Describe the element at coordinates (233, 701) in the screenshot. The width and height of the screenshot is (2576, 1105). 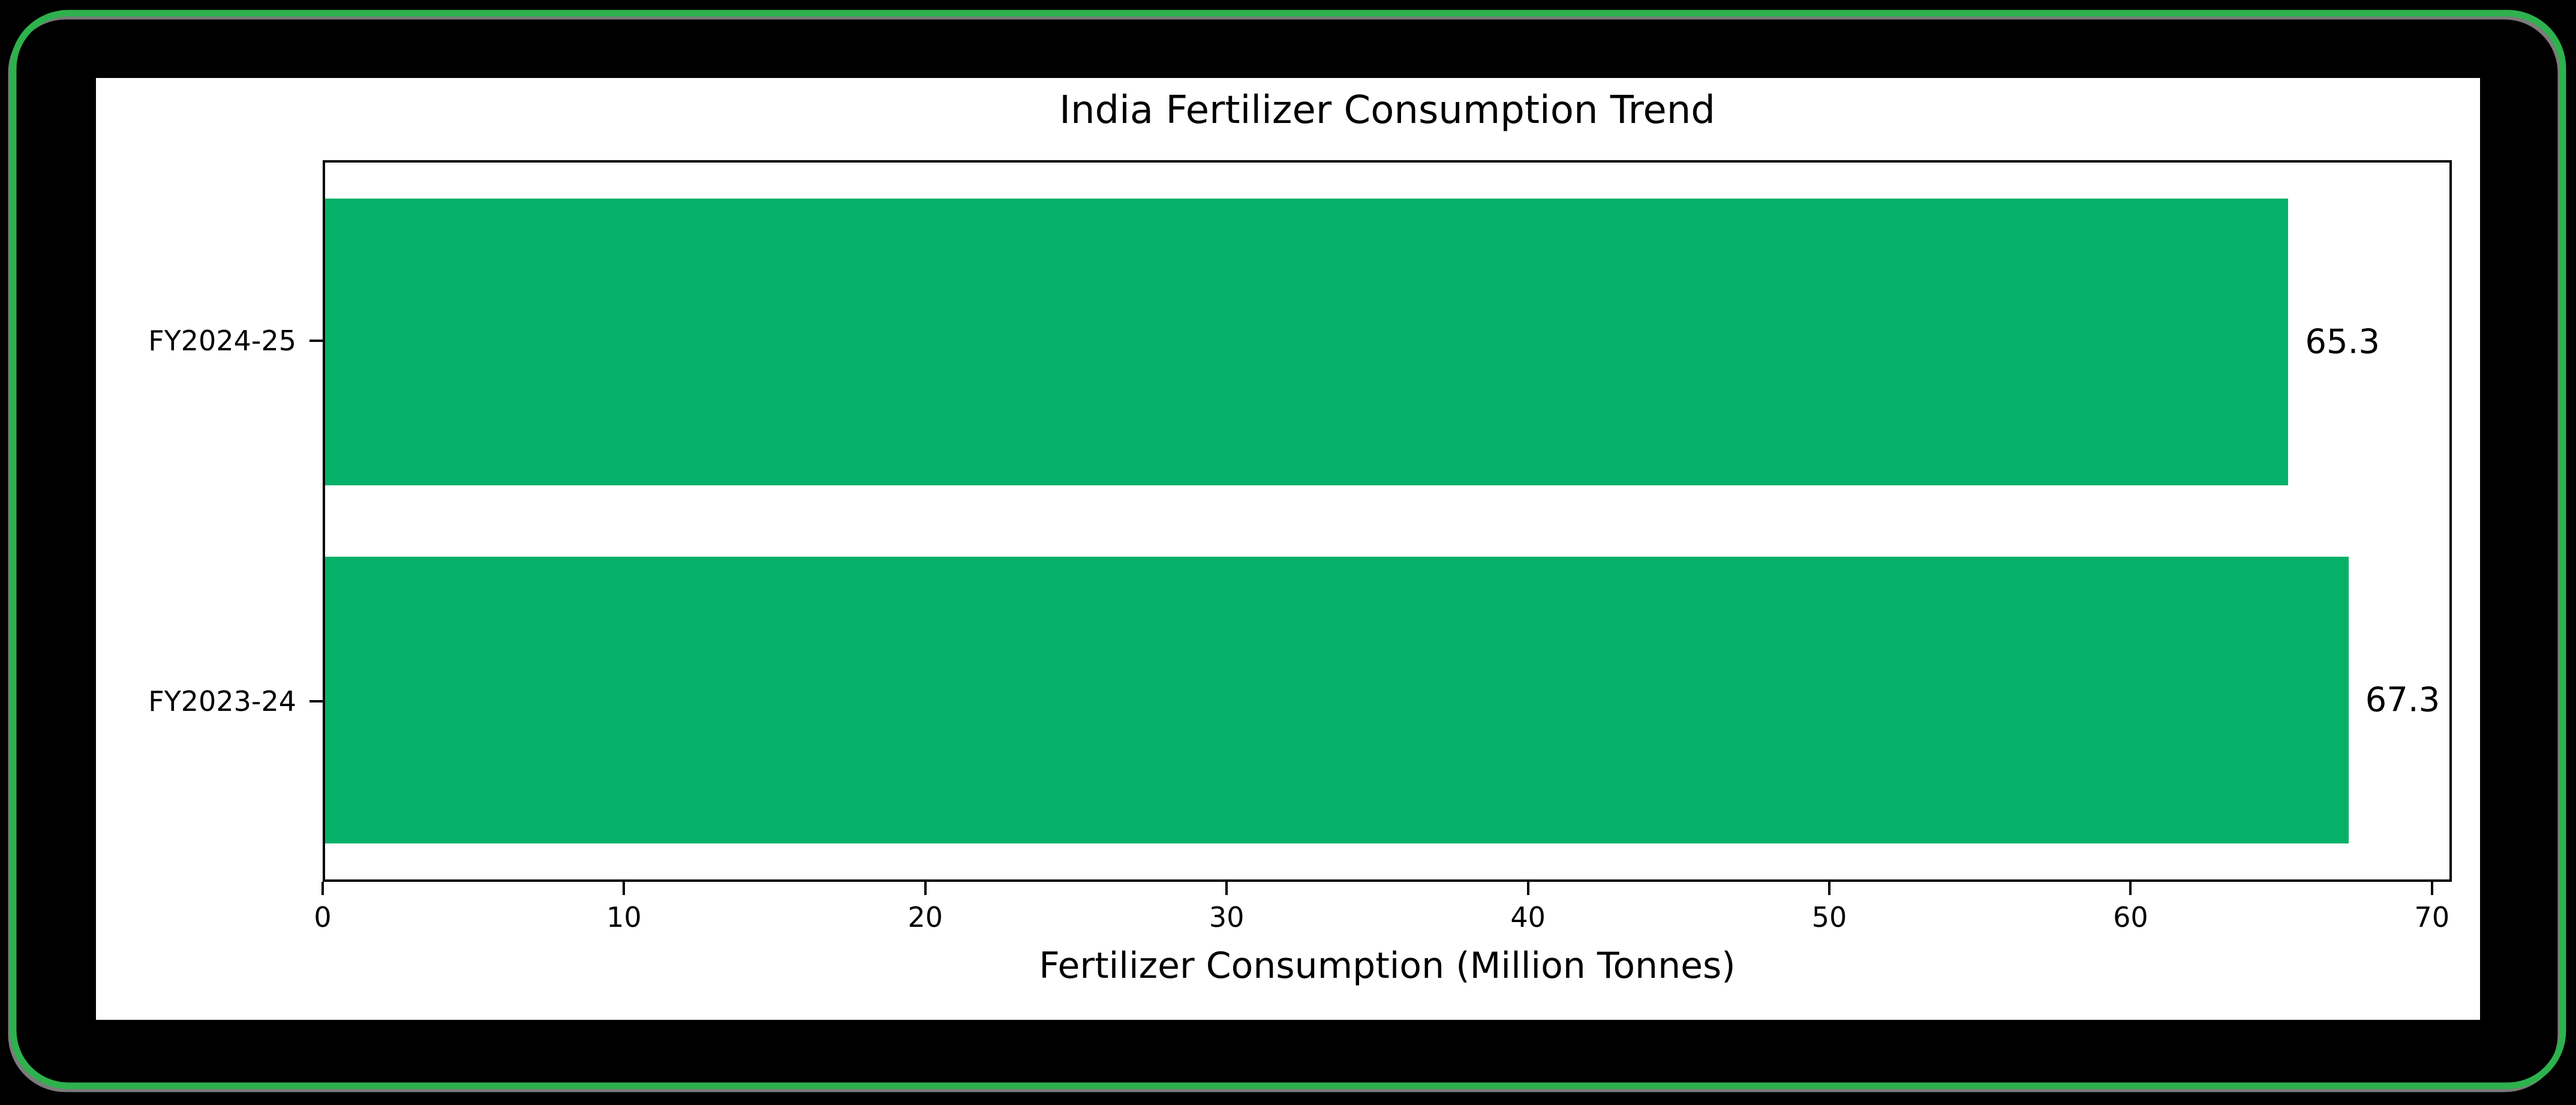
I see `y-tick-label: FY2023-24` at that location.